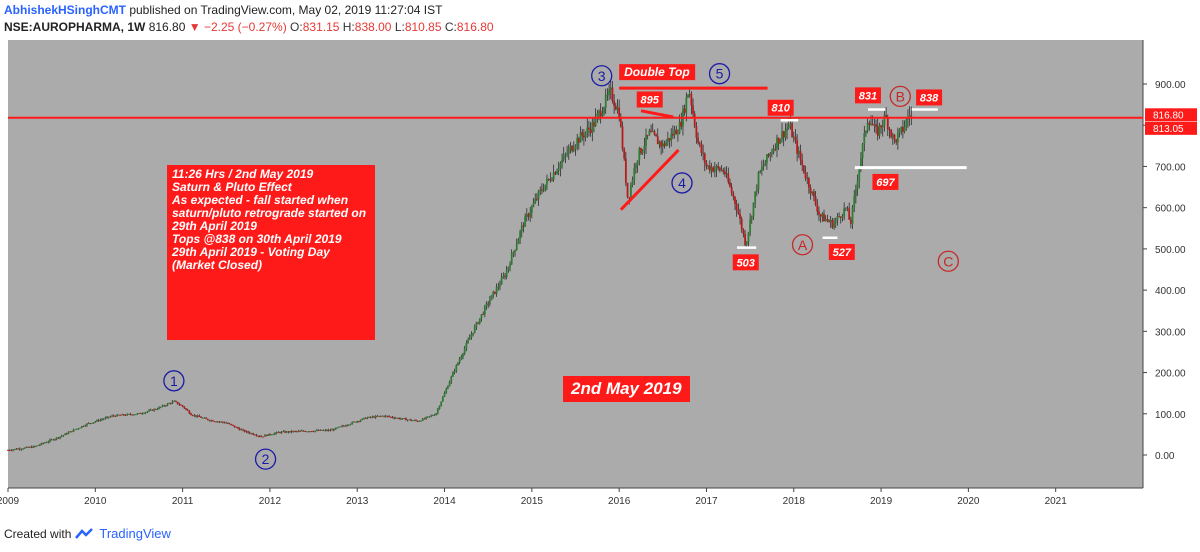 This screenshot has width=1200, height=552. Describe the element at coordinates (357, 501) in the screenshot. I see `x-tick-label: 2013` at that location.